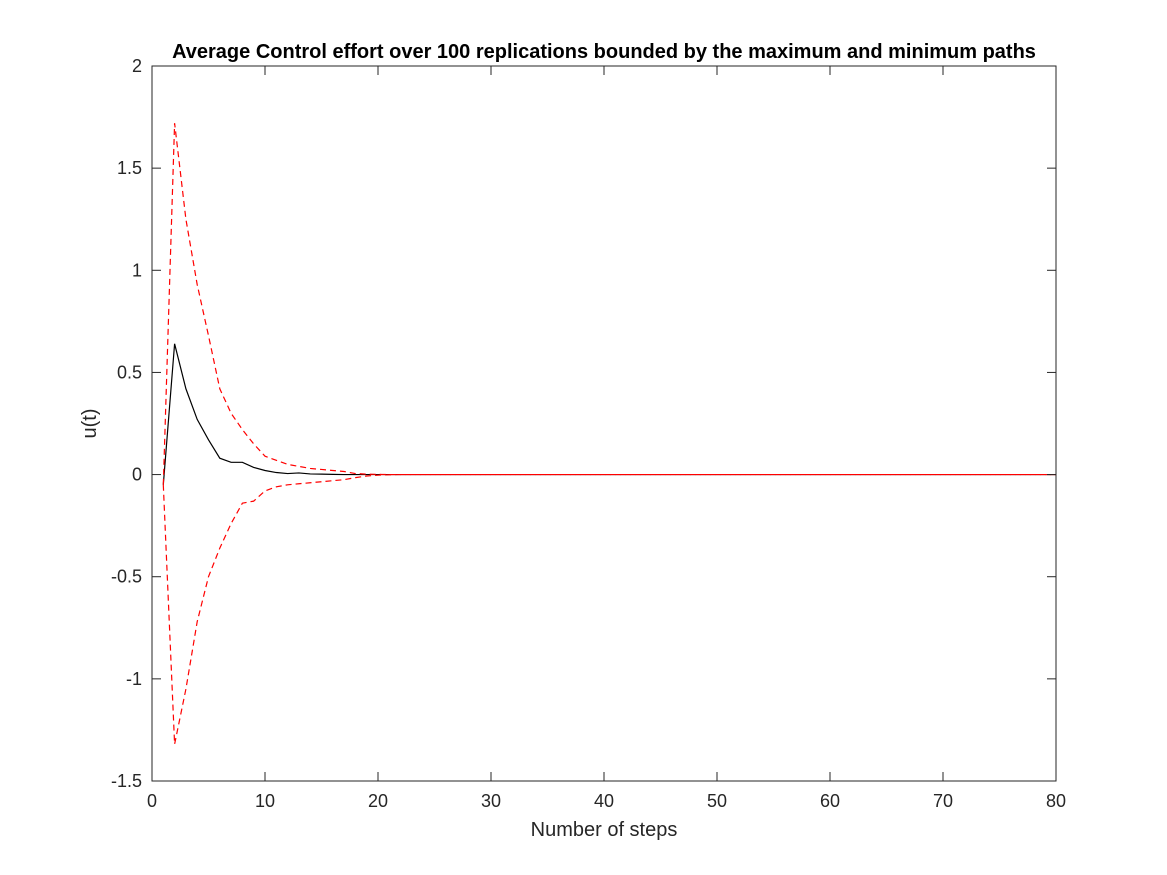 This screenshot has width=1167, height=875. I want to click on y-tick-label: 2, so click(137, 66).